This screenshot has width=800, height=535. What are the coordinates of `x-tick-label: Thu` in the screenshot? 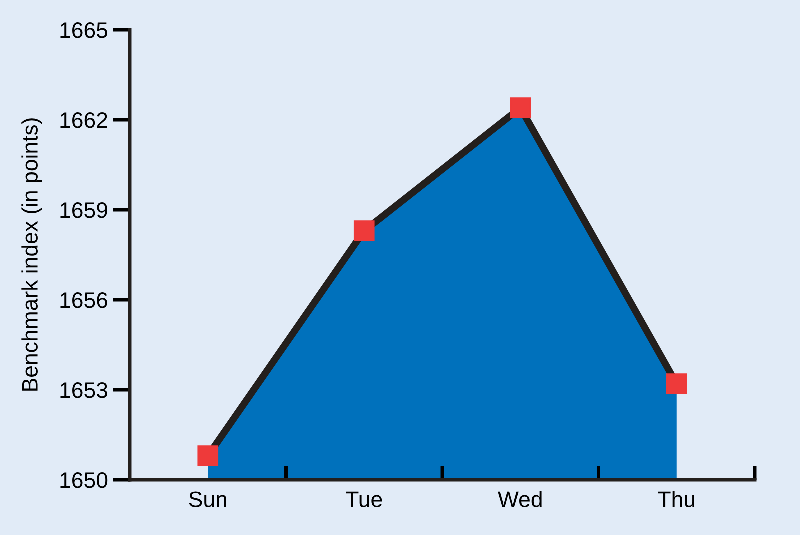 It's located at (676, 499).